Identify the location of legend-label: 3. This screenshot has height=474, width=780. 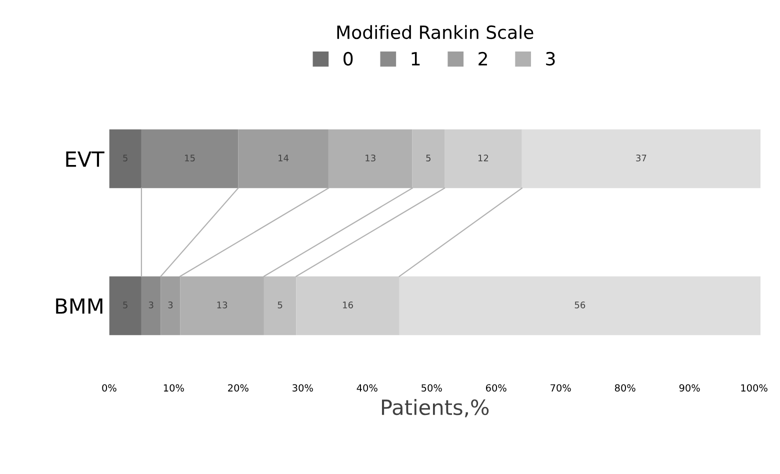
(550, 59).